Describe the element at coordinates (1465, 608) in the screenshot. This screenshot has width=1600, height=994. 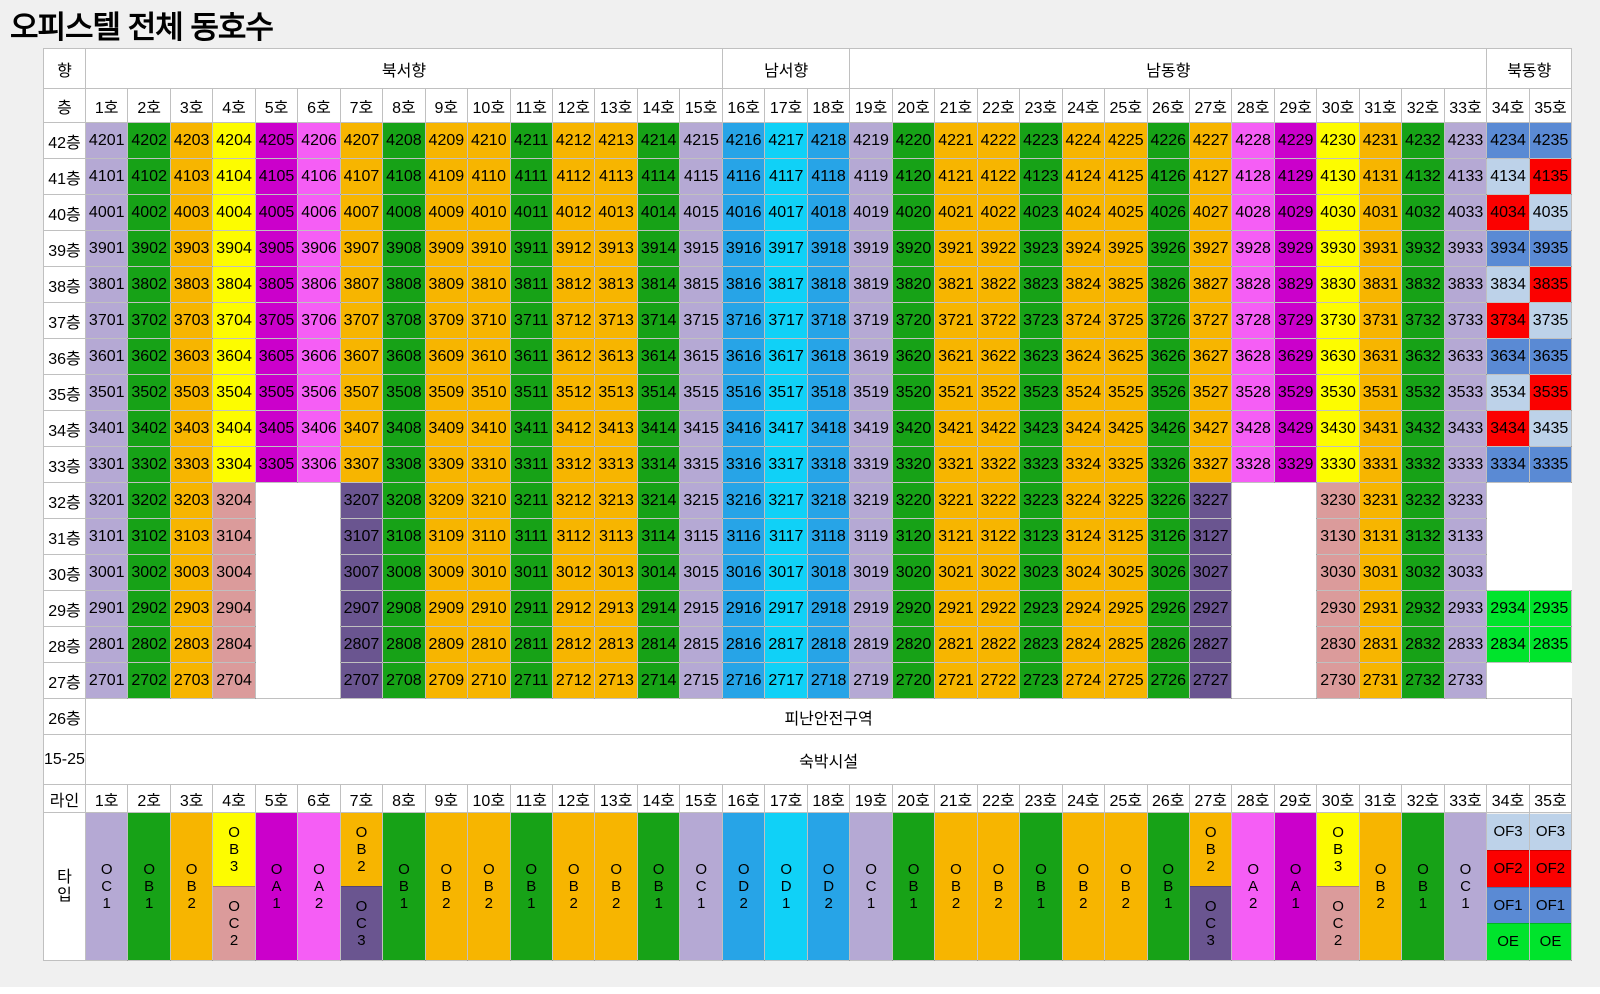
I see `unit-cell: 2933` at that location.